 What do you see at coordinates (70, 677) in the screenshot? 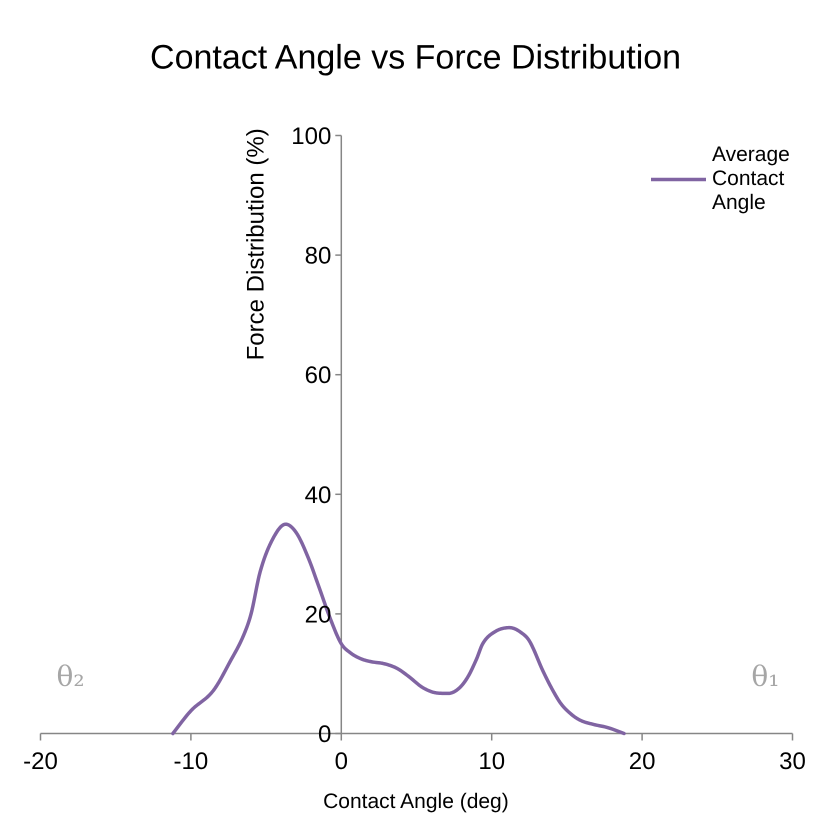
I see `annotation: θ₂` at bounding box center [70, 677].